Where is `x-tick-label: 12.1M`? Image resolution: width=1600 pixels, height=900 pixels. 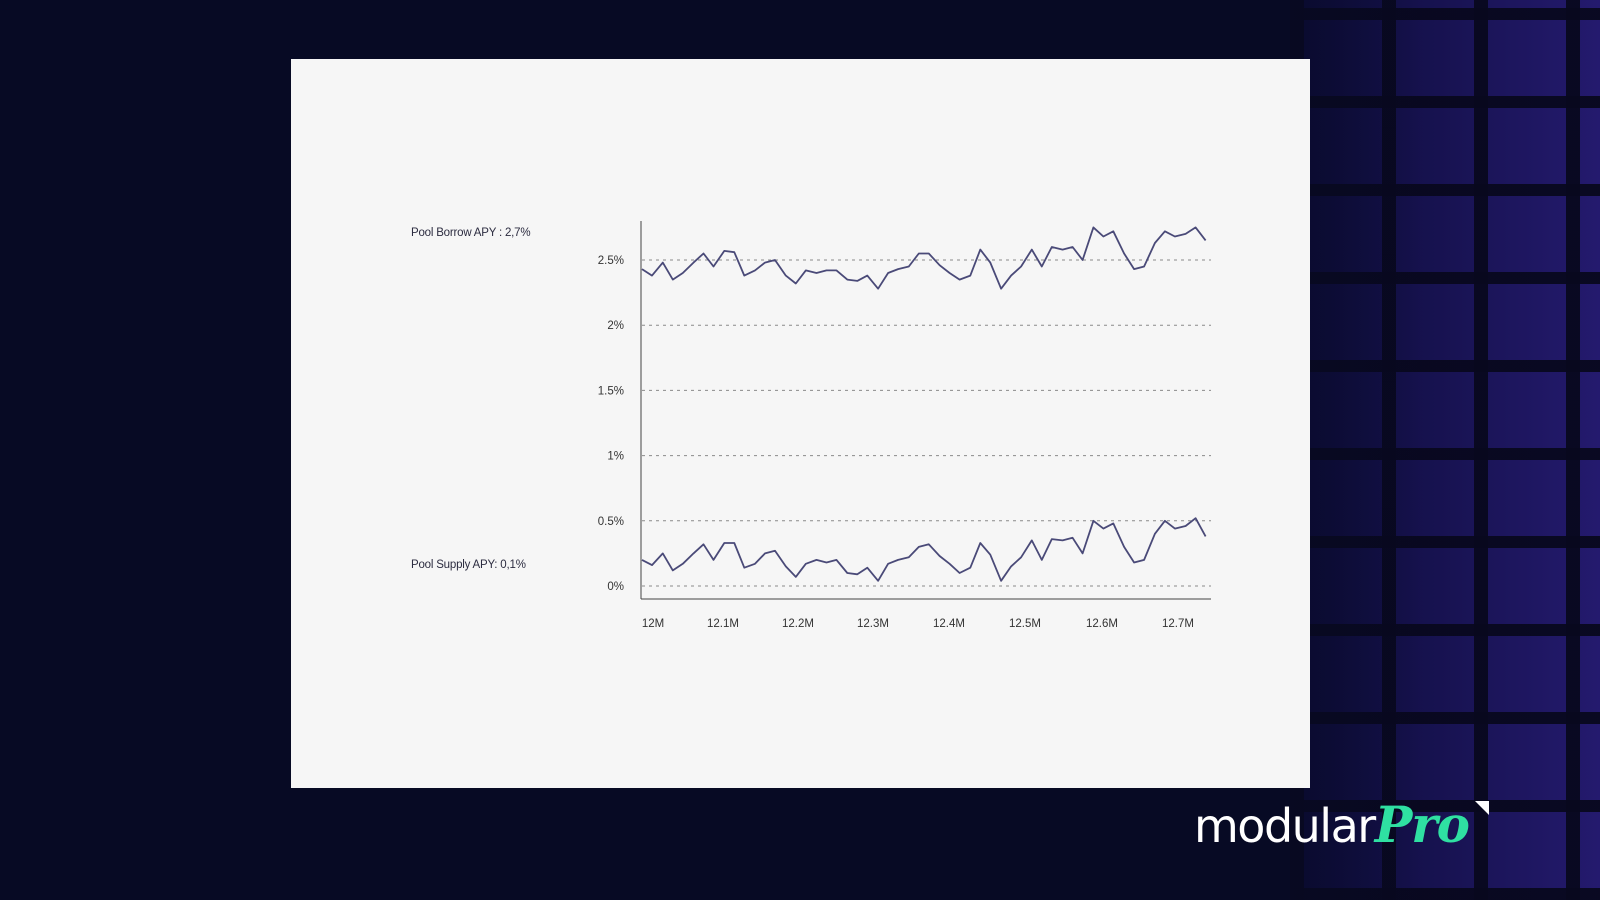
x-tick-label: 12.1M is located at coordinates (723, 624).